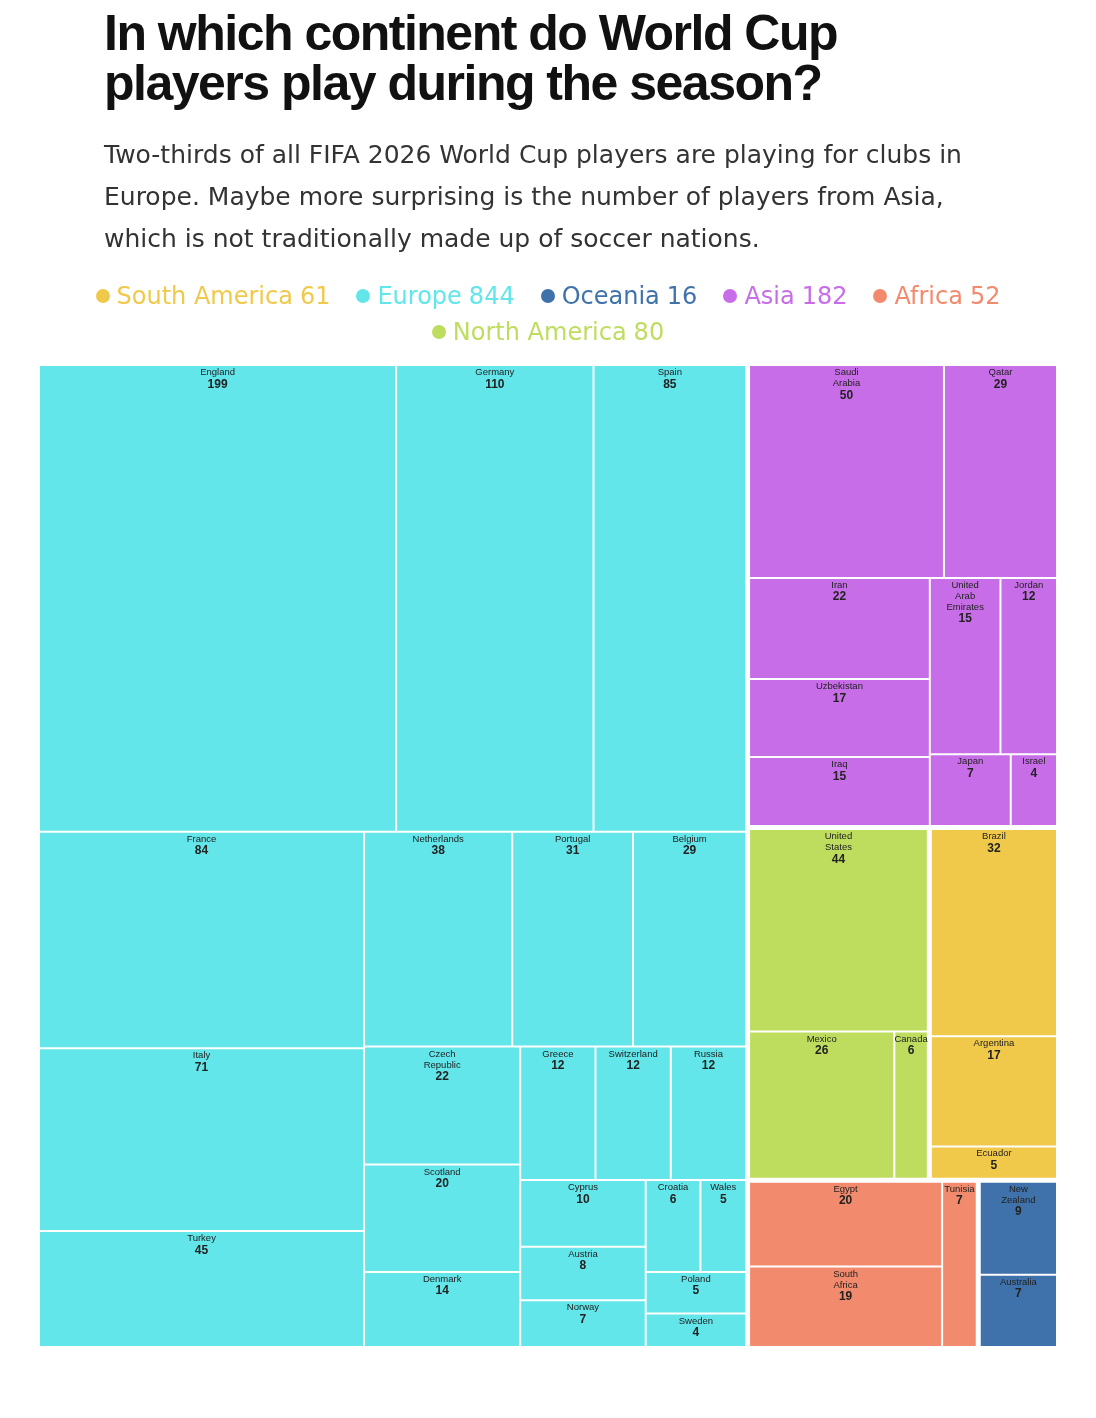  I want to click on category-label: New Zealand, so click(1018, 1193).